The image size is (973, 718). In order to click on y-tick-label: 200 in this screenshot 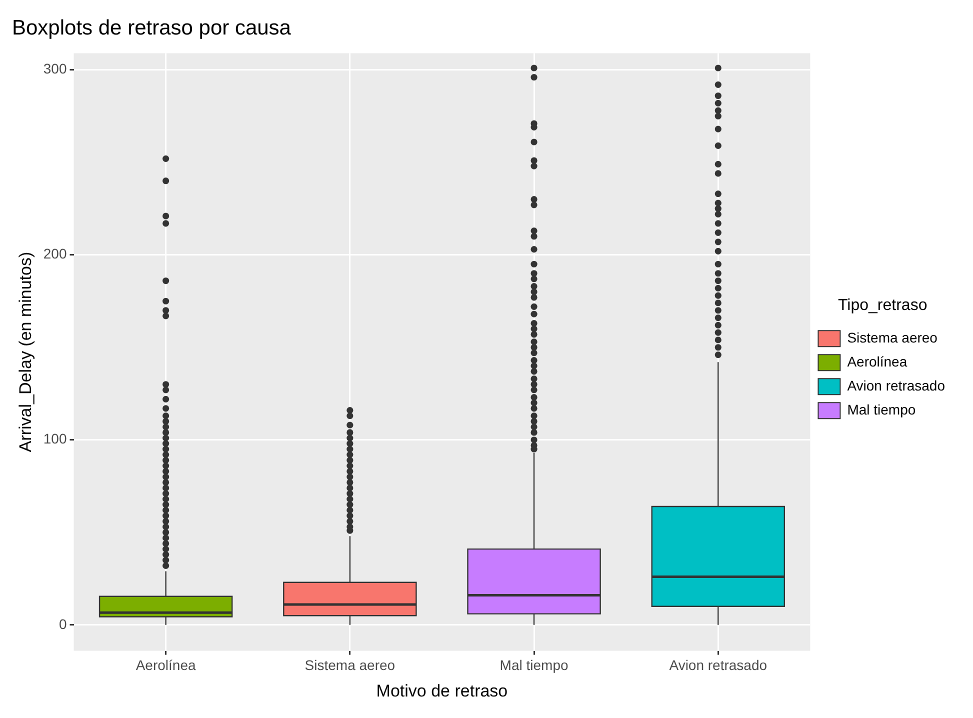, I will do `click(55, 254)`.